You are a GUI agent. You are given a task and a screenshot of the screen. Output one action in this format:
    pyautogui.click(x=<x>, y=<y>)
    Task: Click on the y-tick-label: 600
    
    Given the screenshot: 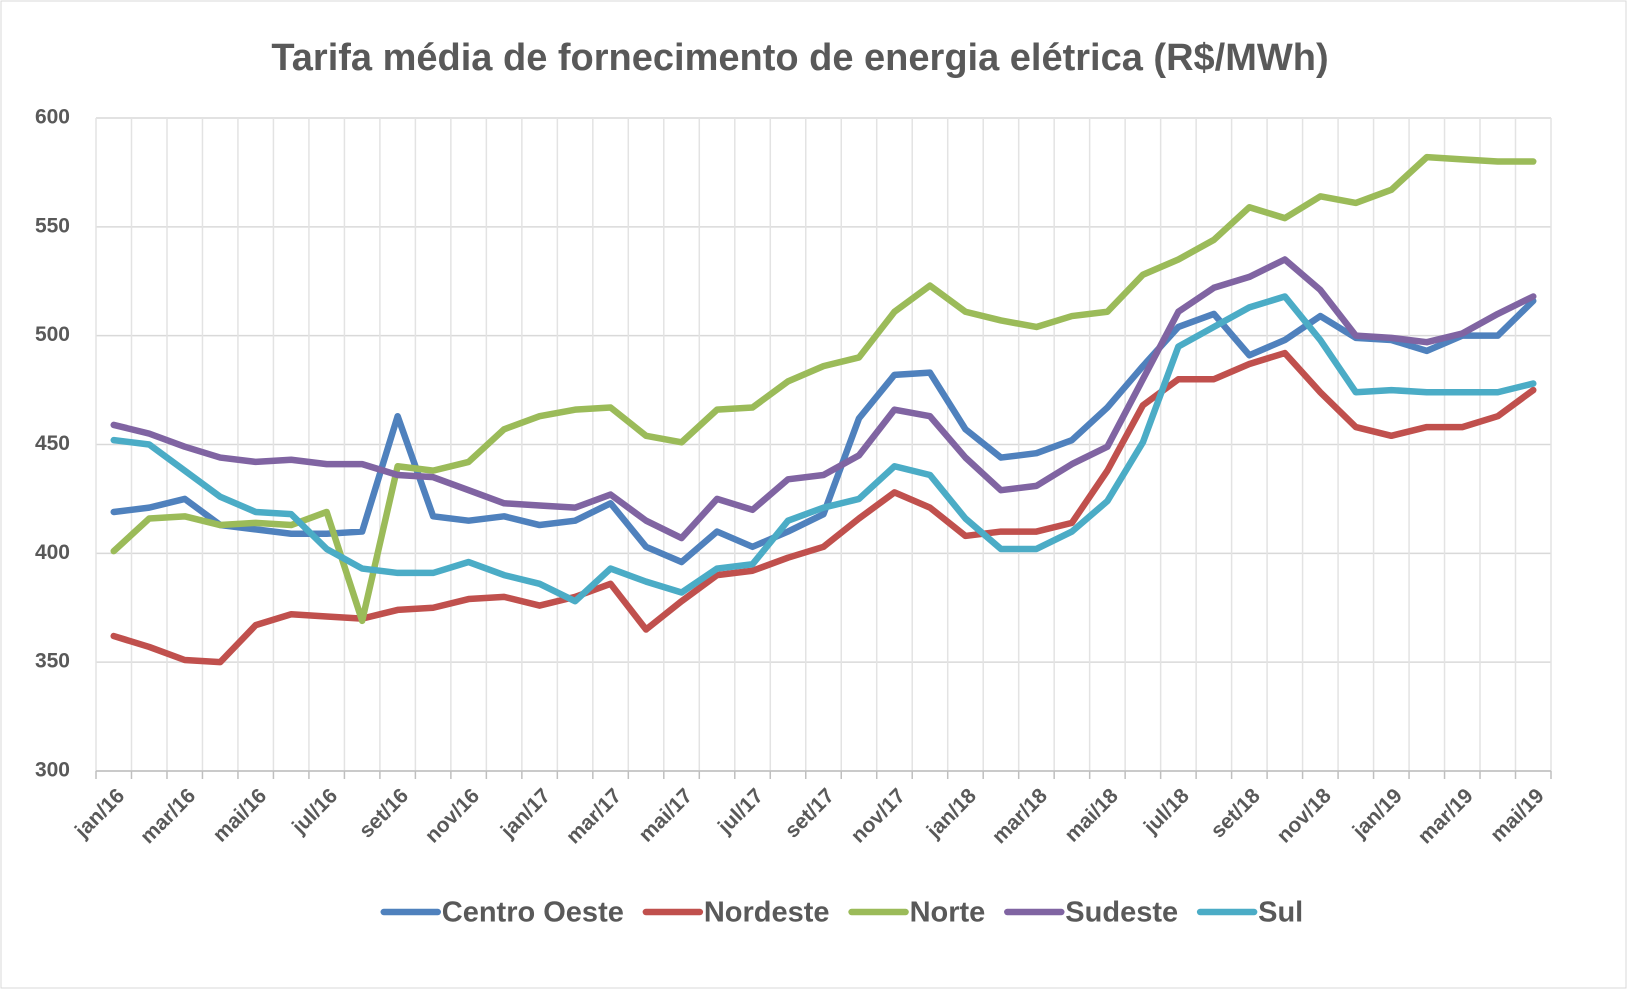 What is the action you would take?
    pyautogui.click(x=52, y=117)
    